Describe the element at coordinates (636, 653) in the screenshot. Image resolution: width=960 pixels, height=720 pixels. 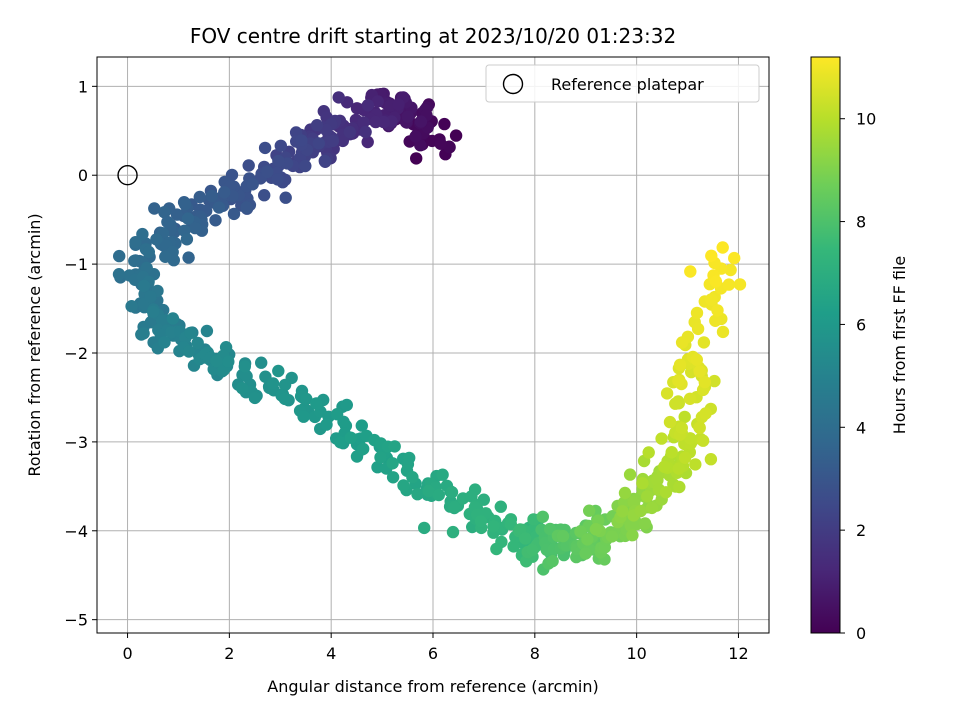
I see `x-tick-label: 10` at that location.